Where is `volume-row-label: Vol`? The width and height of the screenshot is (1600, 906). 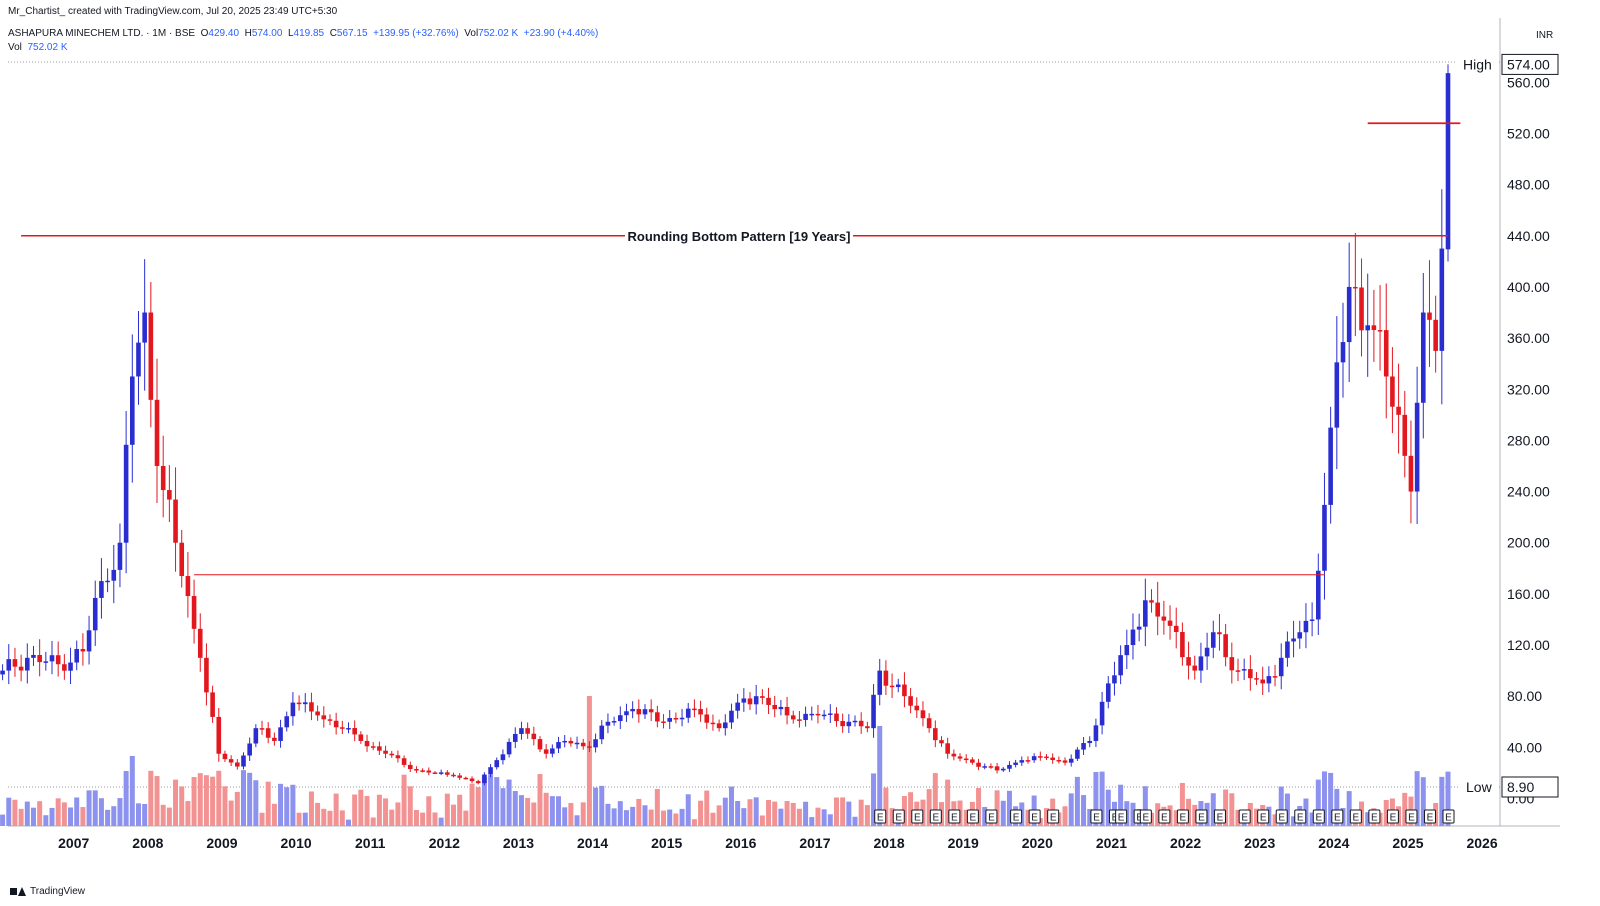 volume-row-label: Vol is located at coordinates (15, 47).